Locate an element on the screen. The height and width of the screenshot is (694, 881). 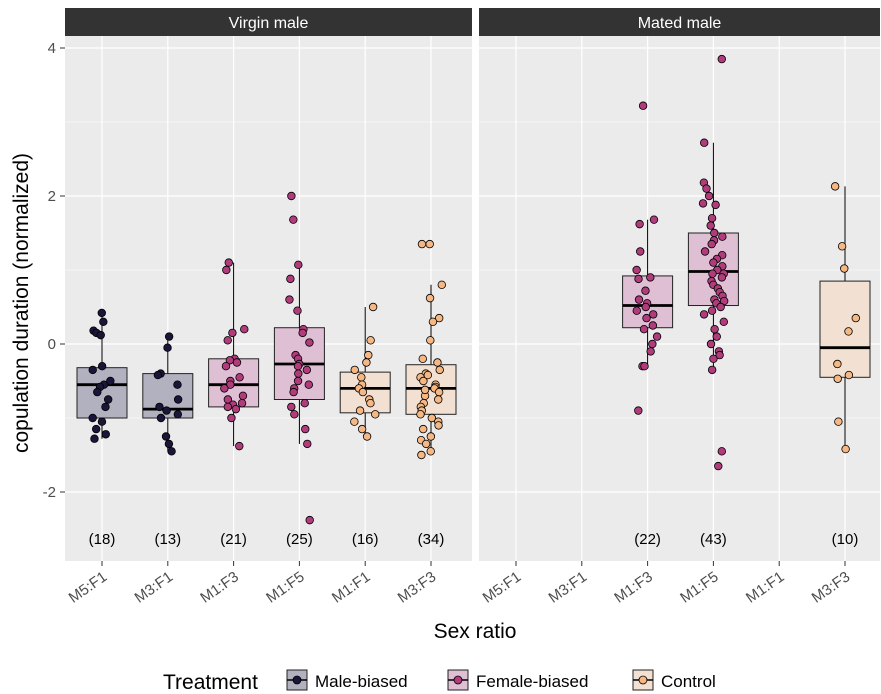
x-axis-title: Sex ratio is located at coordinates (475, 631).